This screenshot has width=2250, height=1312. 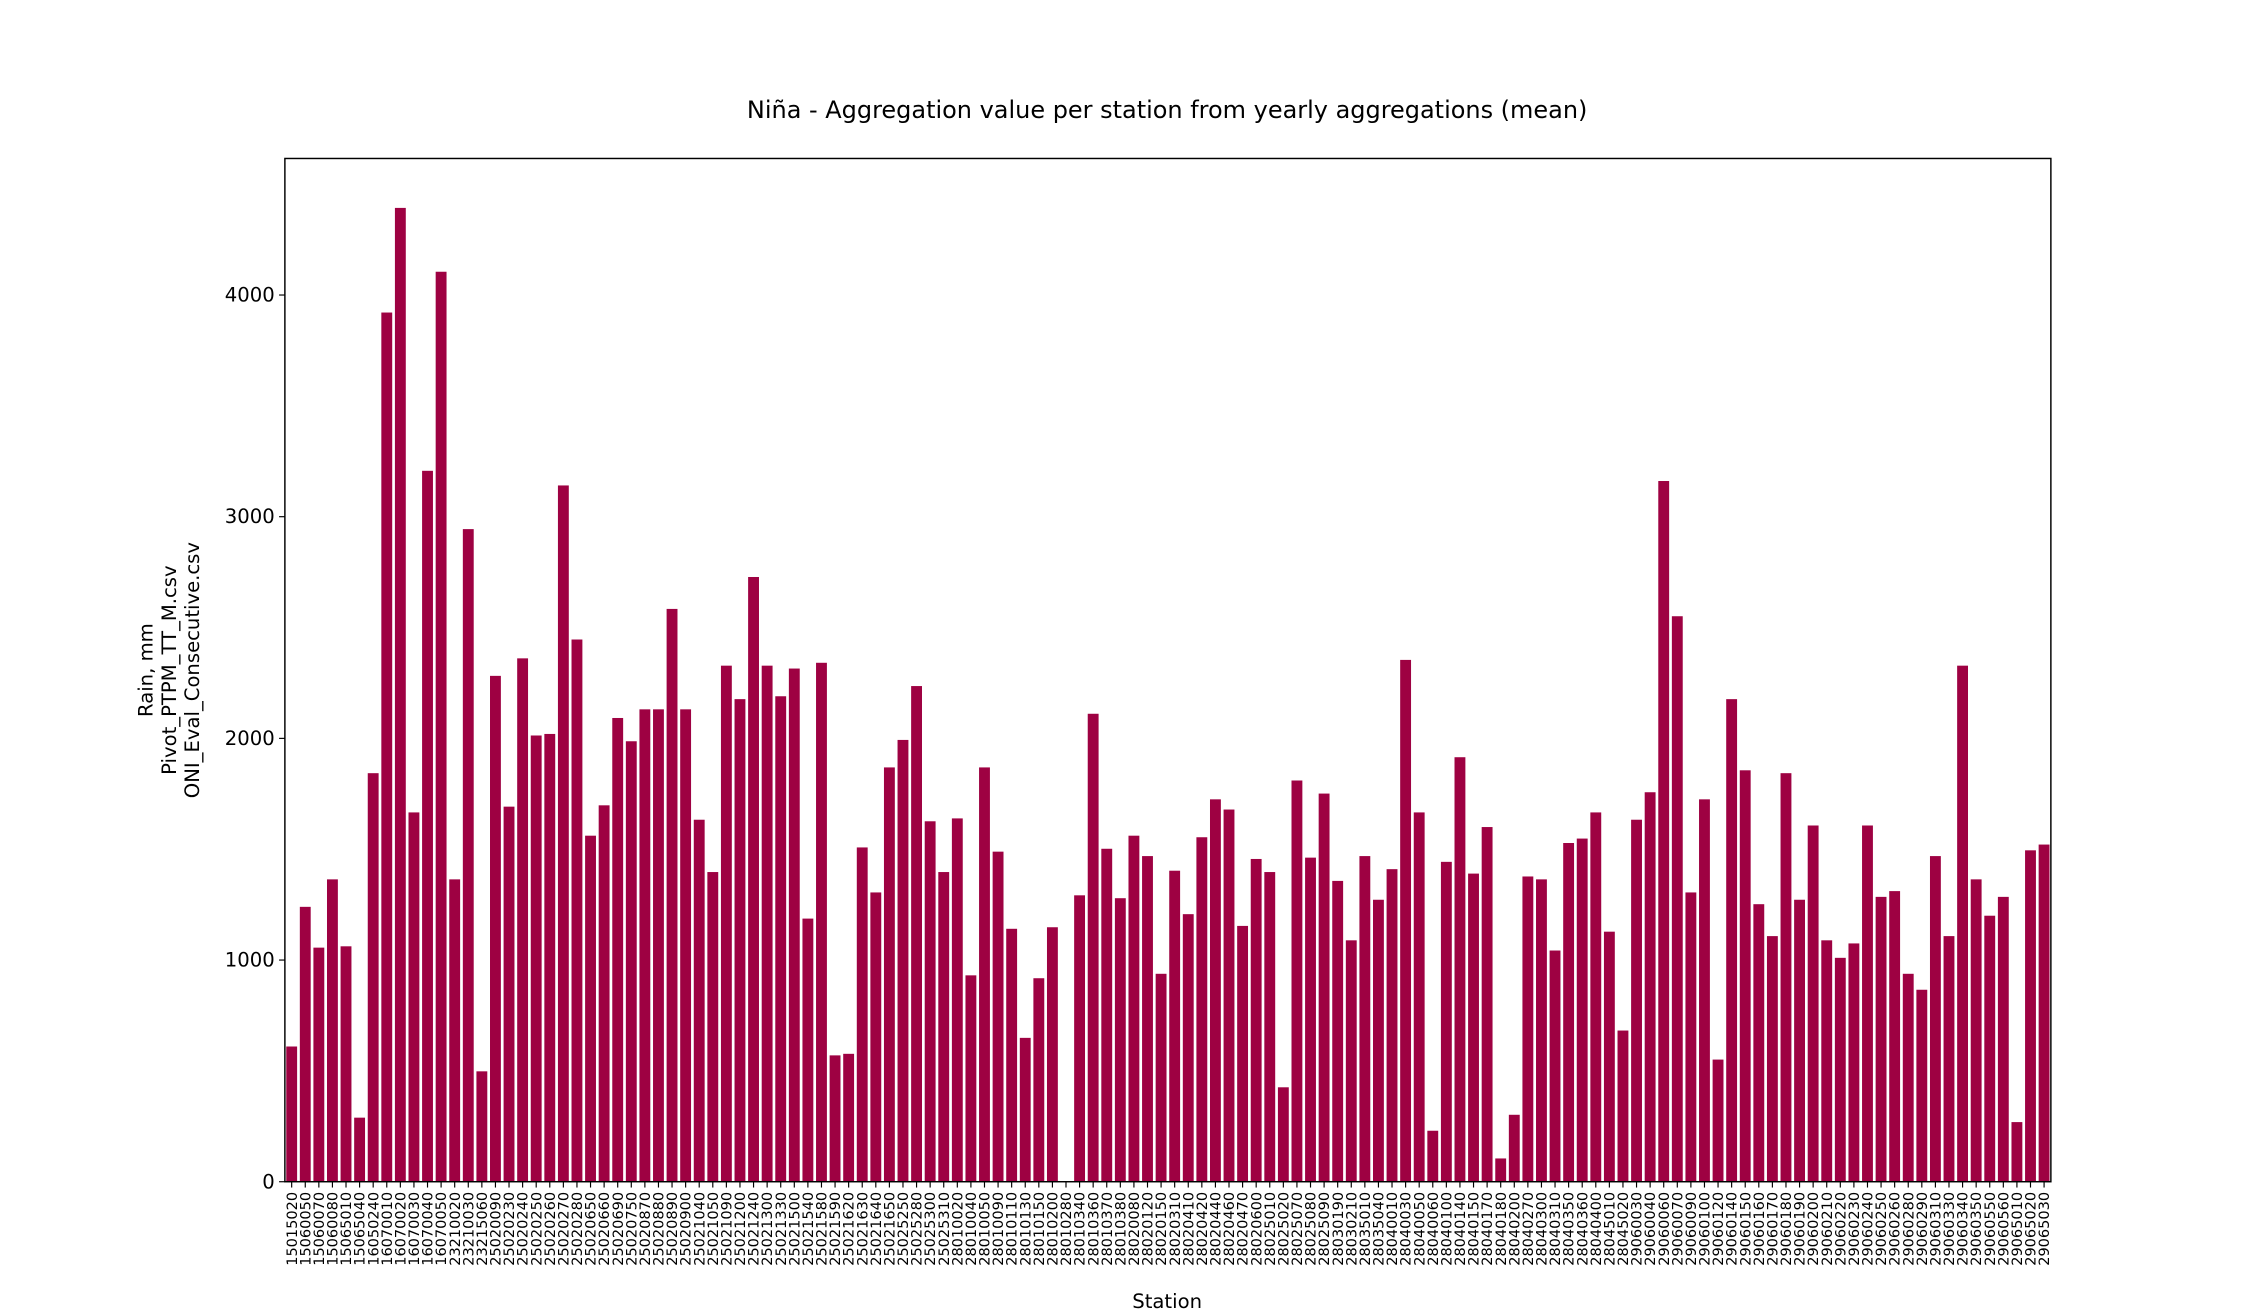 I want to click on x-tick-label: 25021040, so click(x=700, y=1229).